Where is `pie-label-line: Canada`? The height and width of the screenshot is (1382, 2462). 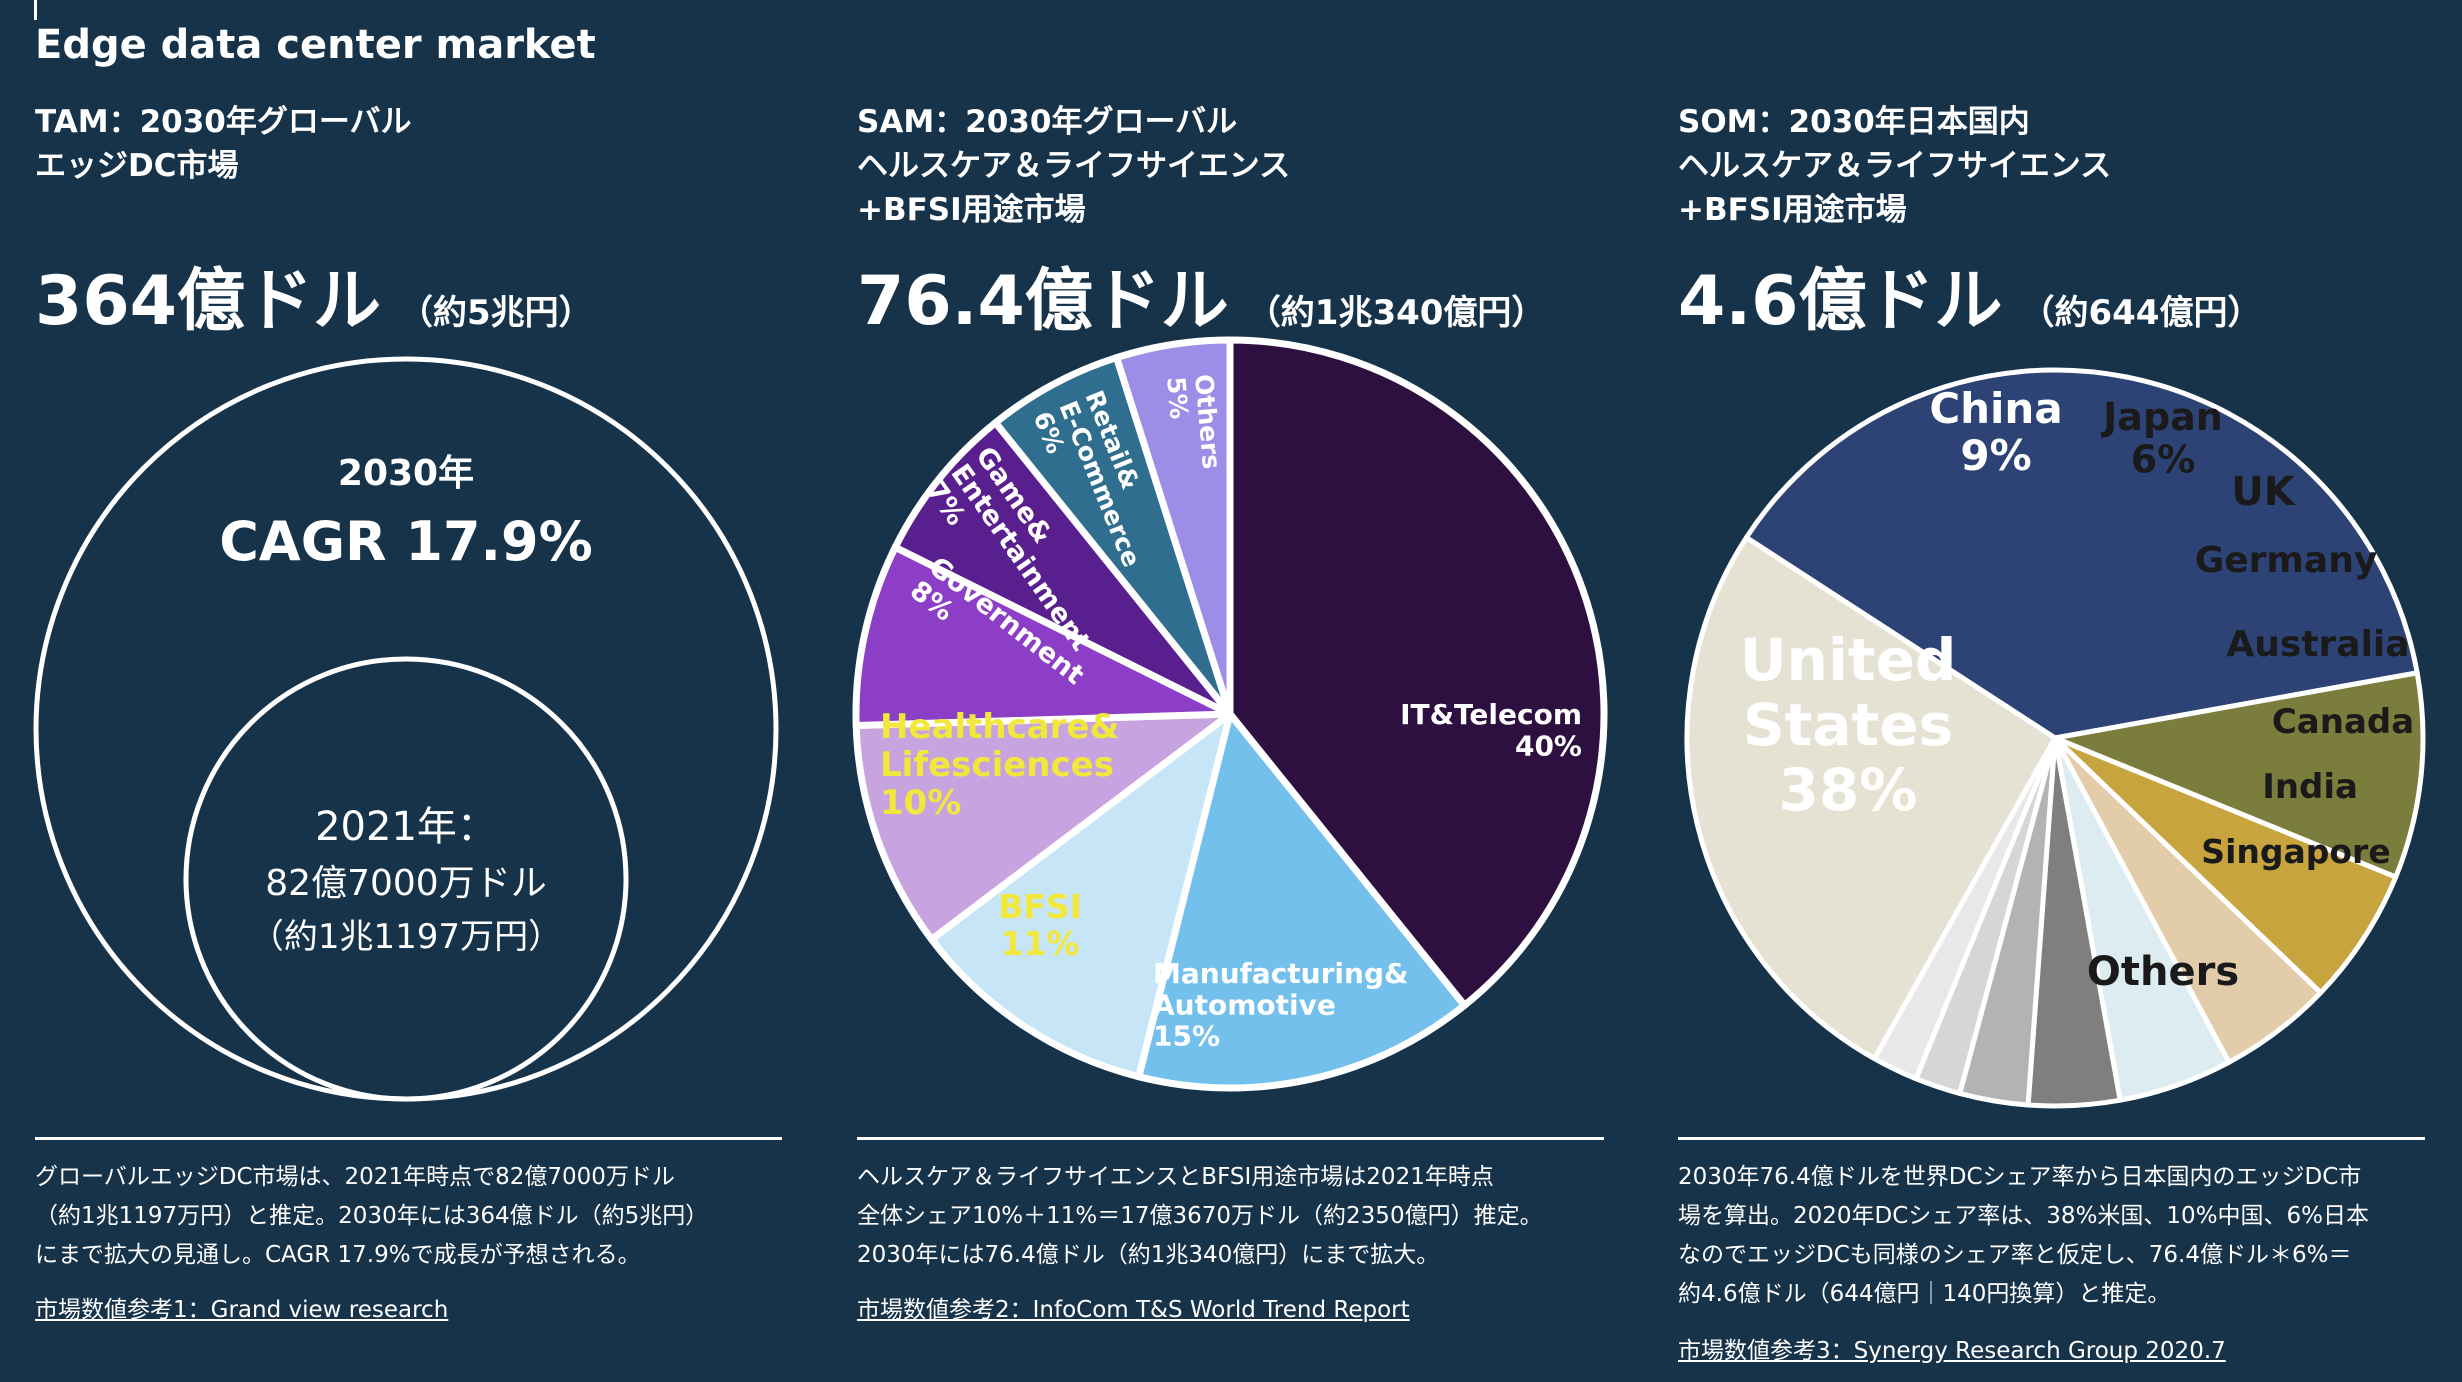 pie-label-line: Canada is located at coordinates (2343, 722).